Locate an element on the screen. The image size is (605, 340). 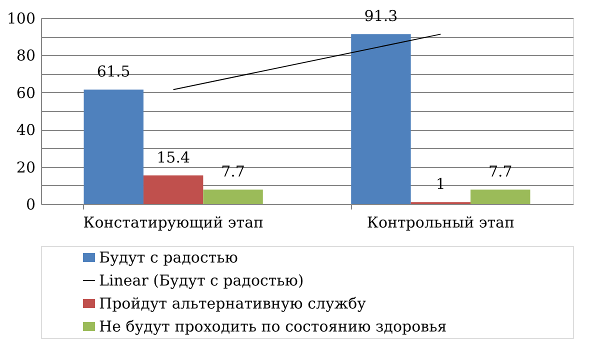
x-tick-label: Констатирующий этап is located at coordinates (173, 223).